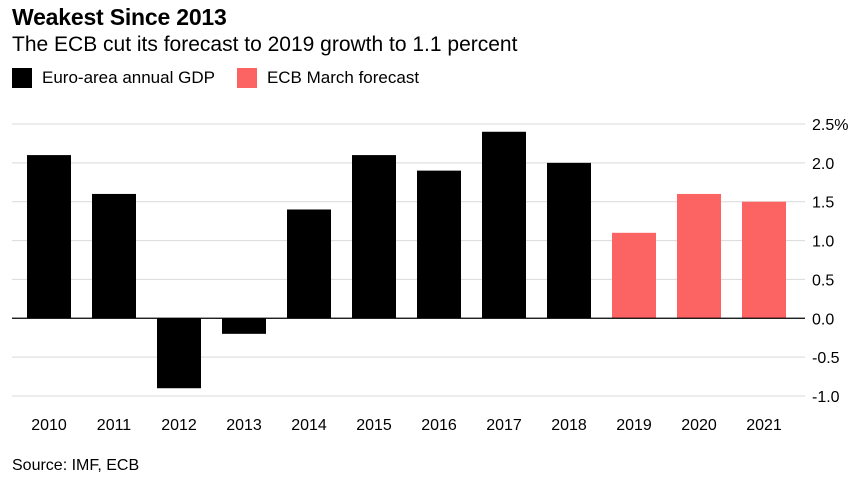  What do you see at coordinates (634, 425) in the screenshot?
I see `x-tick-label: 2019` at bounding box center [634, 425].